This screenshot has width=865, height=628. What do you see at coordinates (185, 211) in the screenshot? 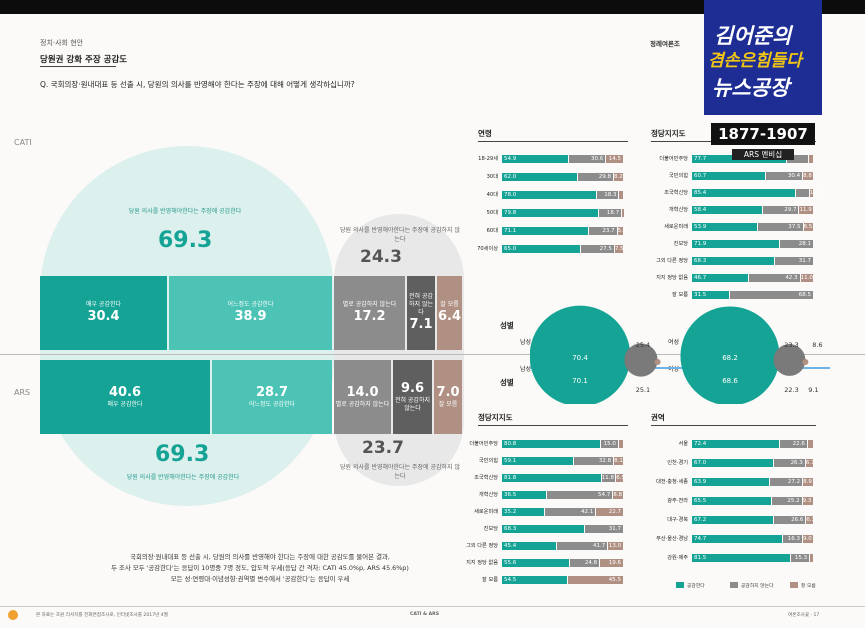
I see `cati-agree-caption: 당원 의사를 반영해야한다는 주장에 공감한다` at bounding box center [185, 211].